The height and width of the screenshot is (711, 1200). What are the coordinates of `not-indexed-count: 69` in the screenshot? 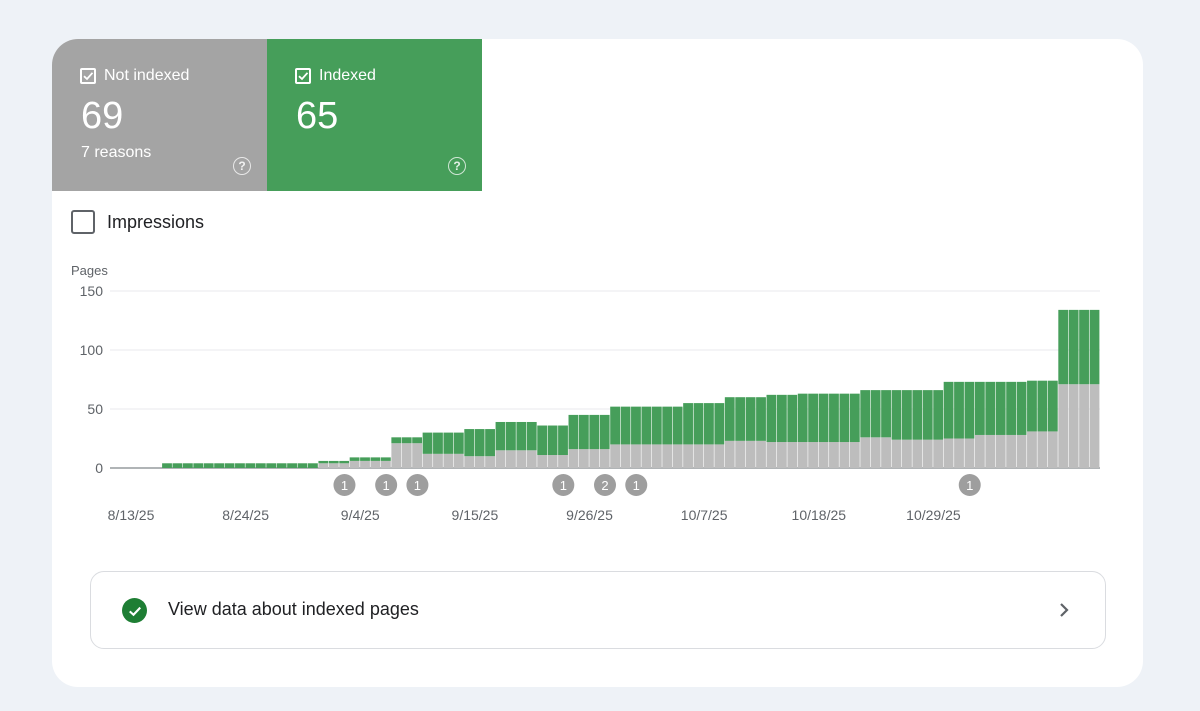 It's located at (102, 116).